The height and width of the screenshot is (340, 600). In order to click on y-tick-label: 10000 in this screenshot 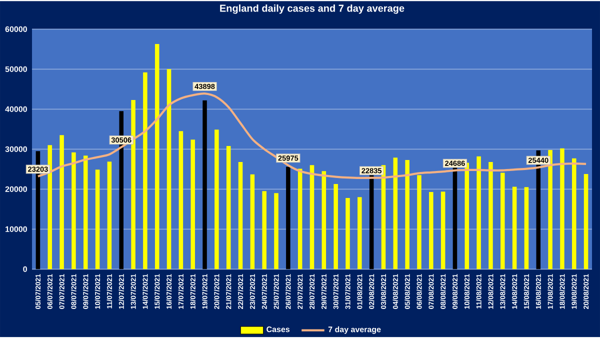, I will do `click(16, 229)`.